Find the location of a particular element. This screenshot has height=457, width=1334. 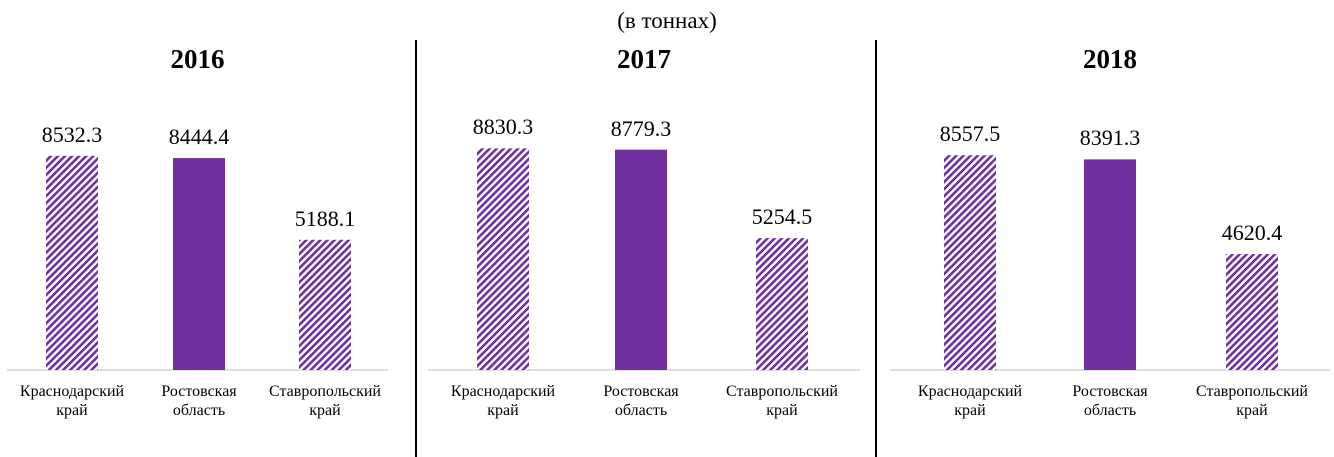

value-label: 8444.4 is located at coordinates (199, 137).